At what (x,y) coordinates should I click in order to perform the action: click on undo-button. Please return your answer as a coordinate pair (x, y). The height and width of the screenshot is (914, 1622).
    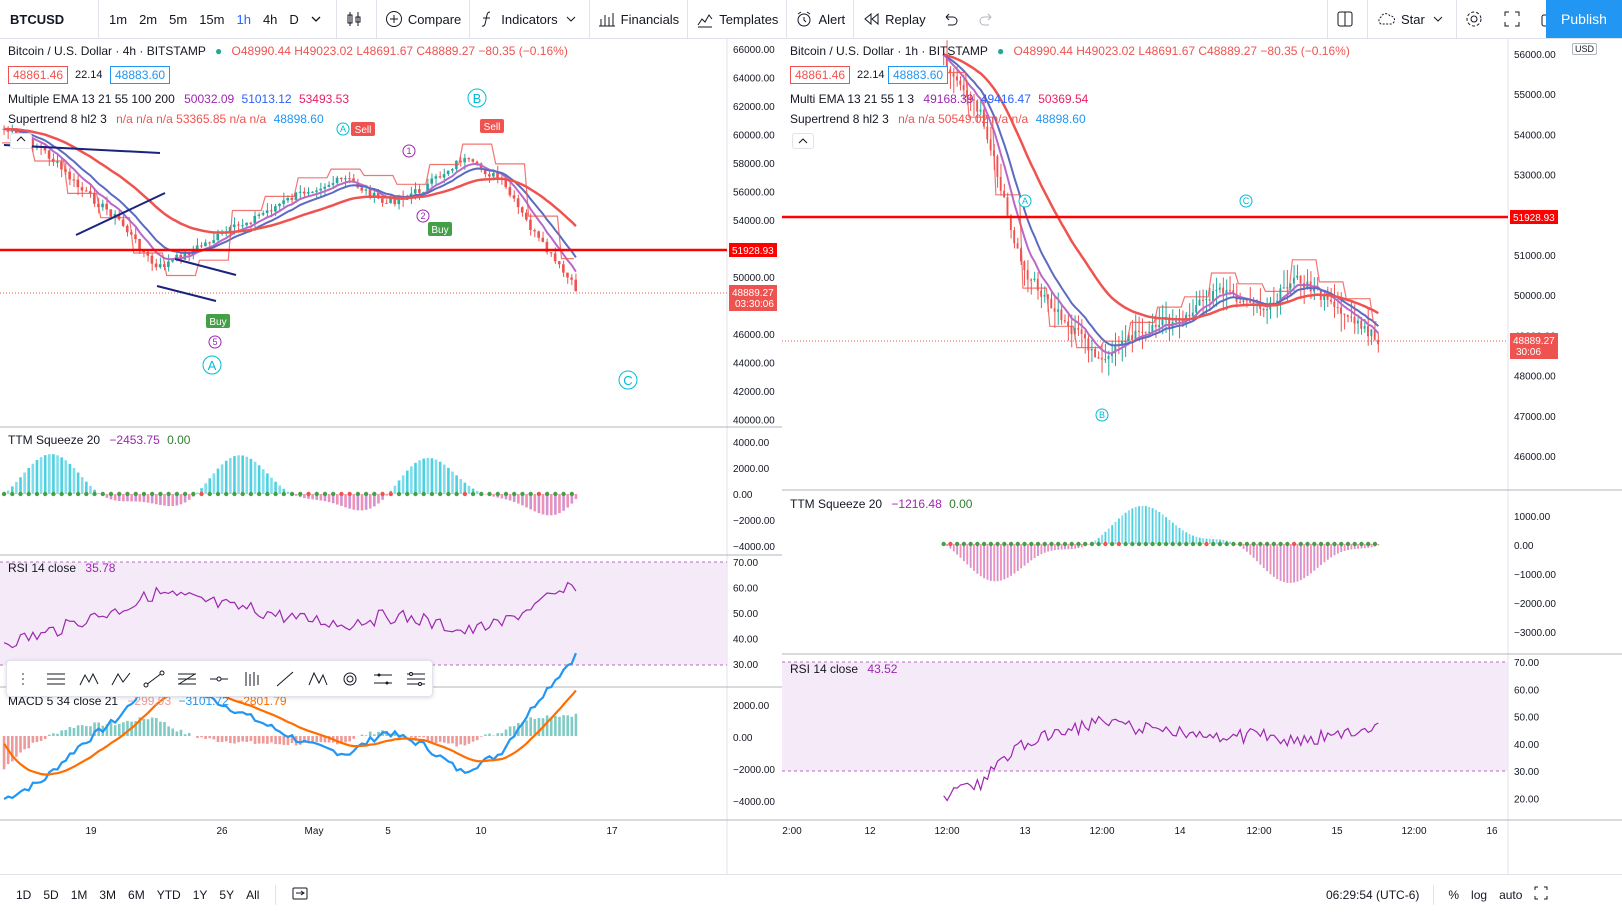
    Looking at the image, I should click on (952, 19).